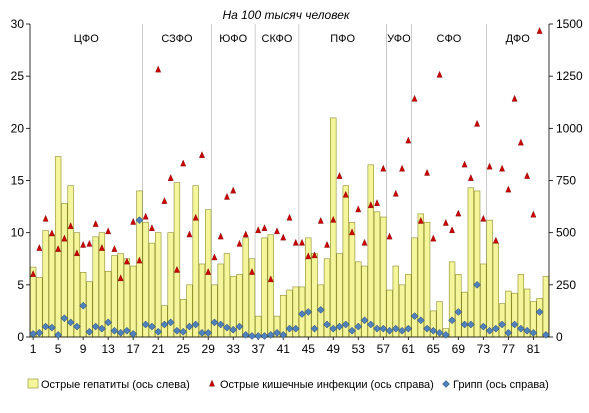 This screenshot has height=413, width=589. I want to click on x-axis-tick-label: 21, so click(159, 349).